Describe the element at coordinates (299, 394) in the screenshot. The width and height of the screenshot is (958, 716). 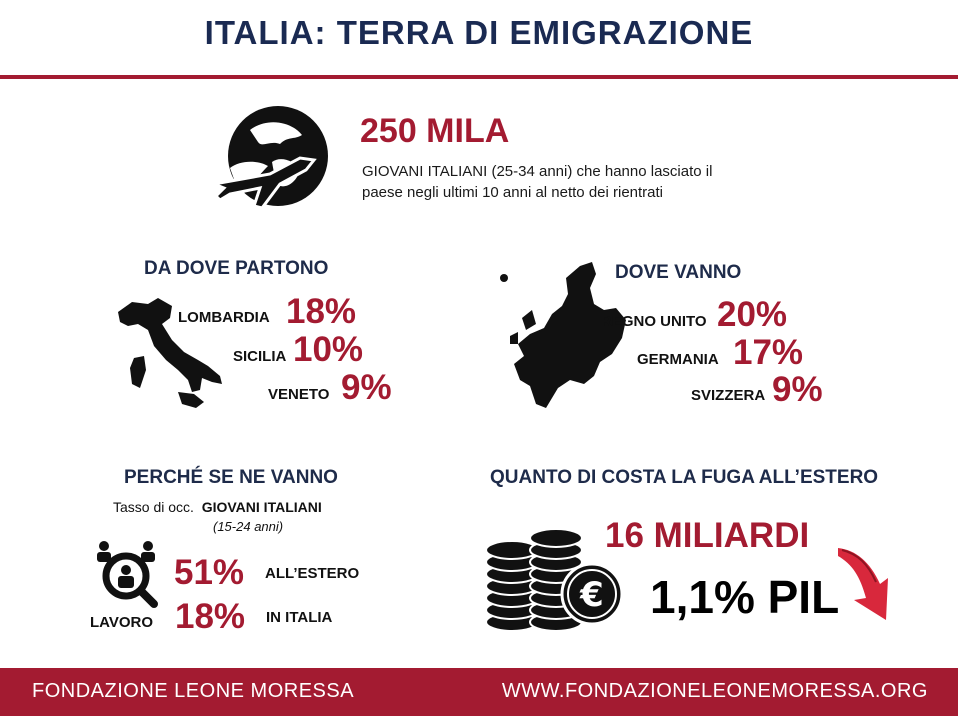
I see `departure-label-veneto: VENETO` at that location.